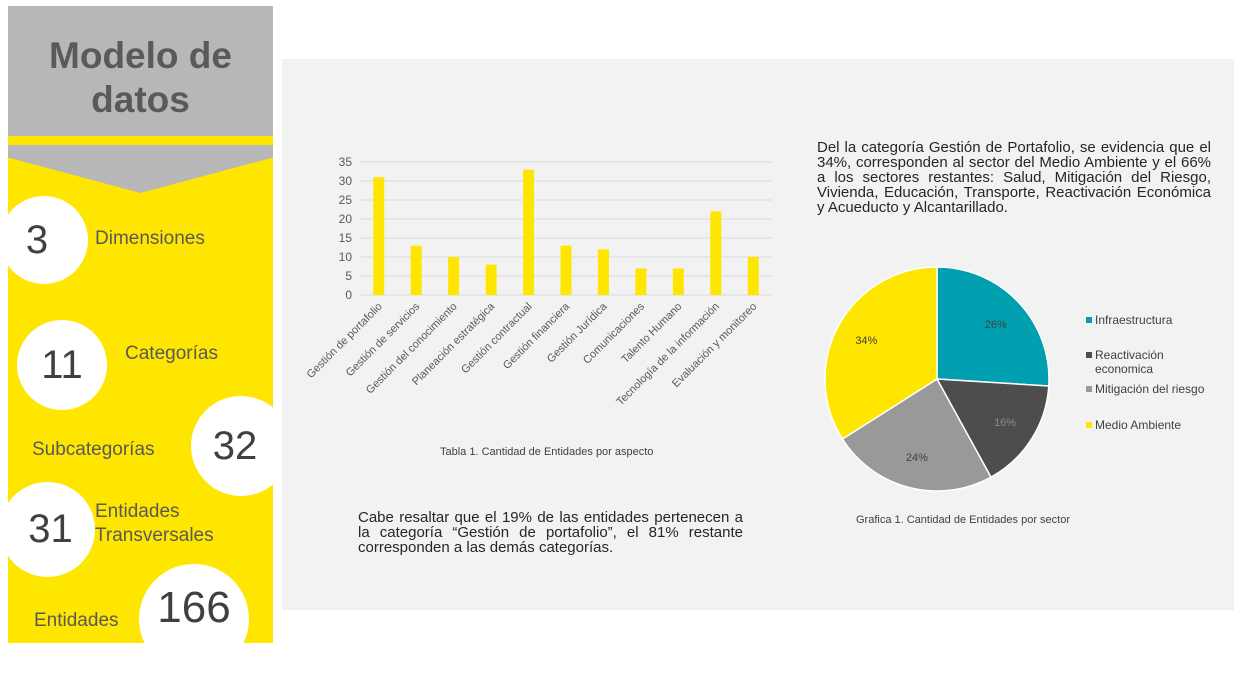 The width and height of the screenshot is (1234, 674). I want to click on legend-item: Medio Ambiente, so click(1133, 425).